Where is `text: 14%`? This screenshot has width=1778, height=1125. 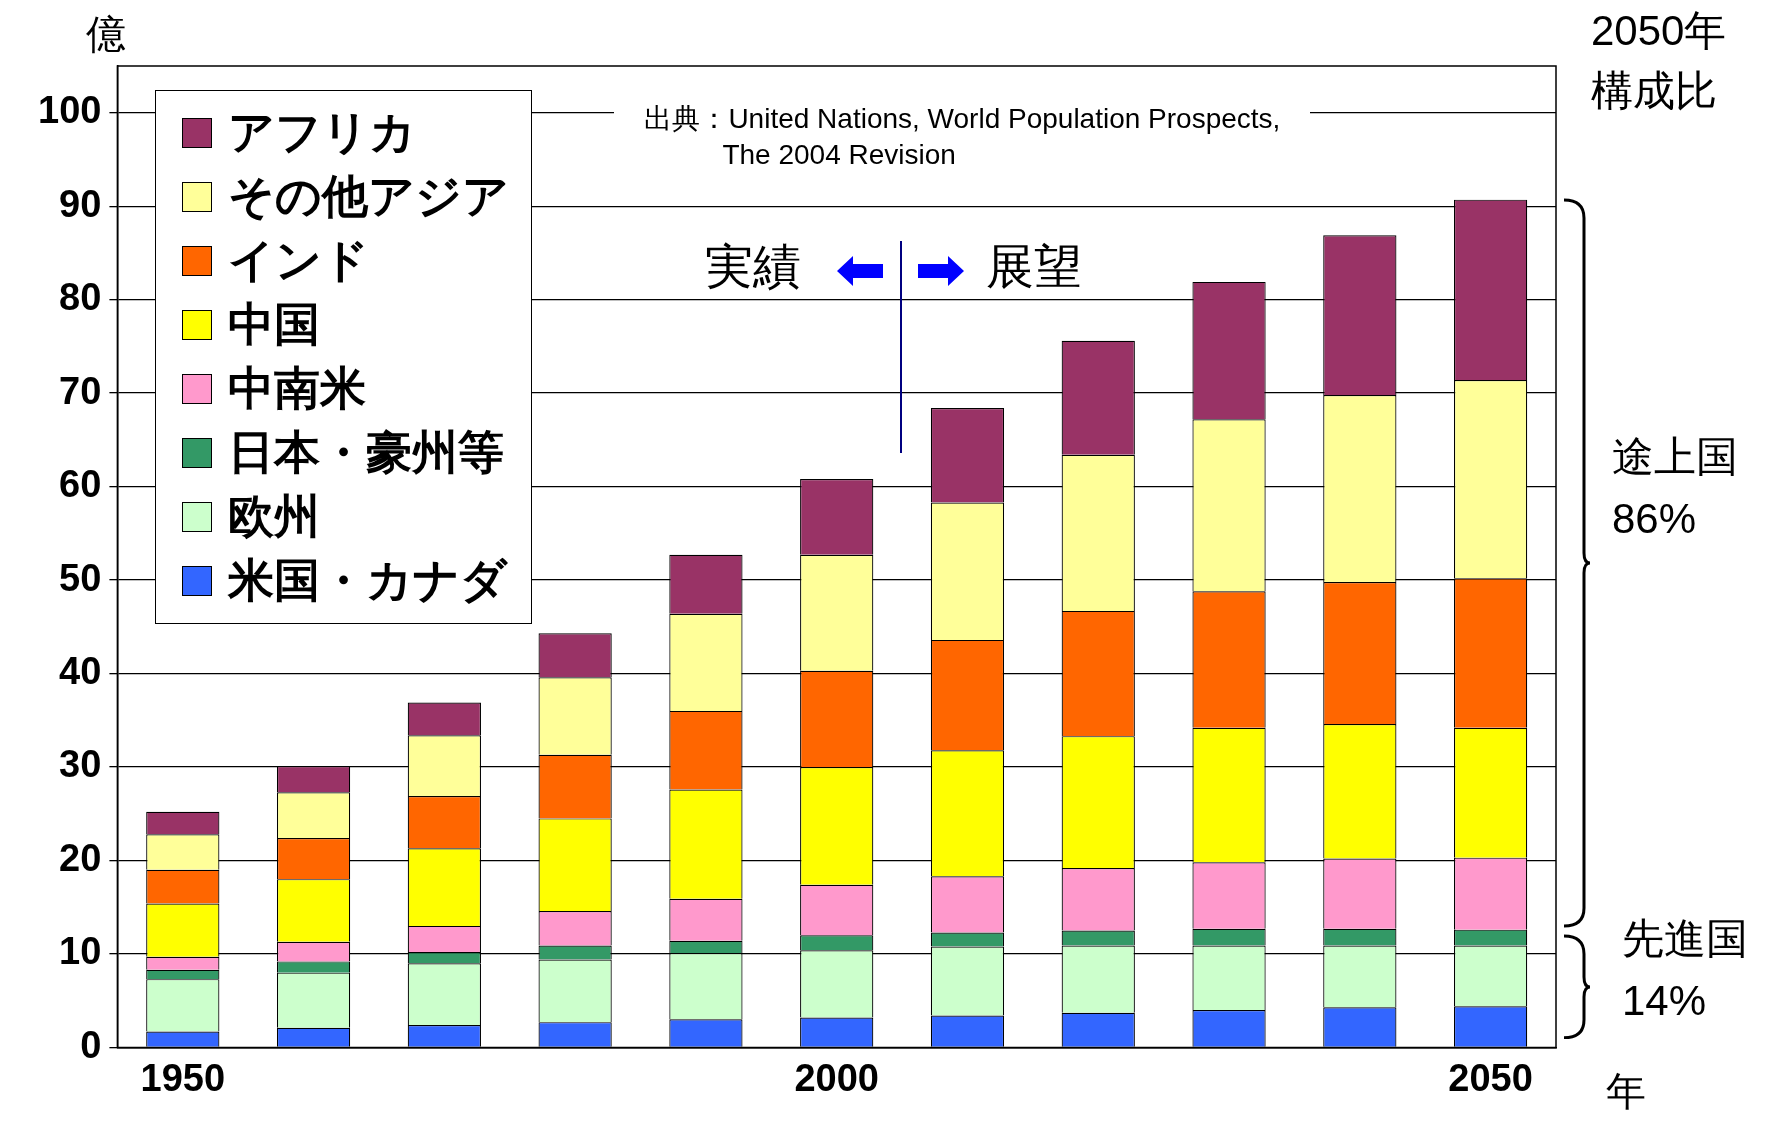
text: 14% is located at coordinates (1664, 1001).